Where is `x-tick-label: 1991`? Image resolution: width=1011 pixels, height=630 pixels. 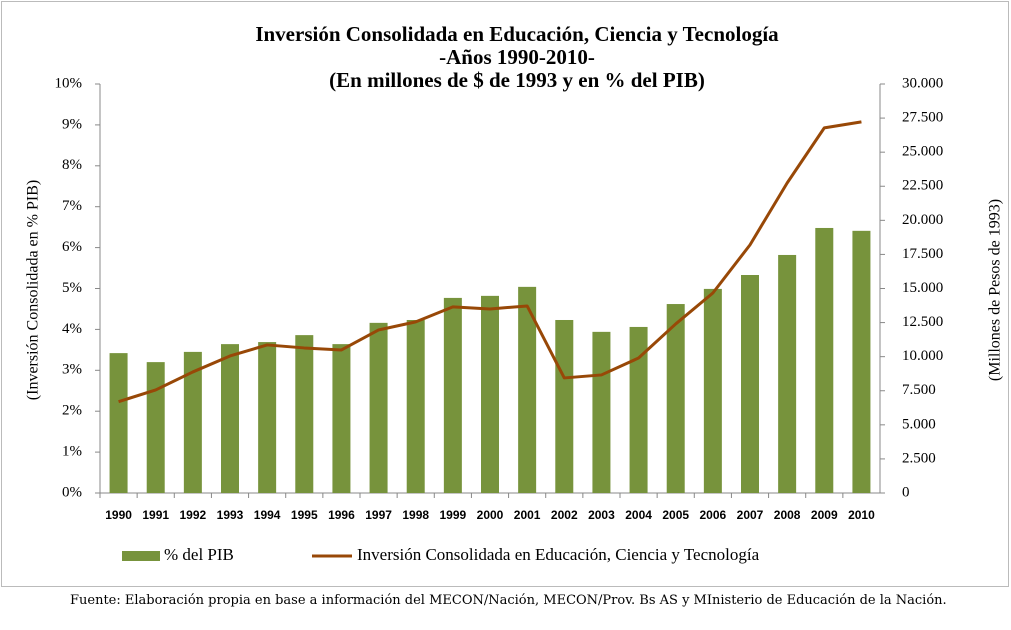 x-tick-label: 1991 is located at coordinates (155, 515).